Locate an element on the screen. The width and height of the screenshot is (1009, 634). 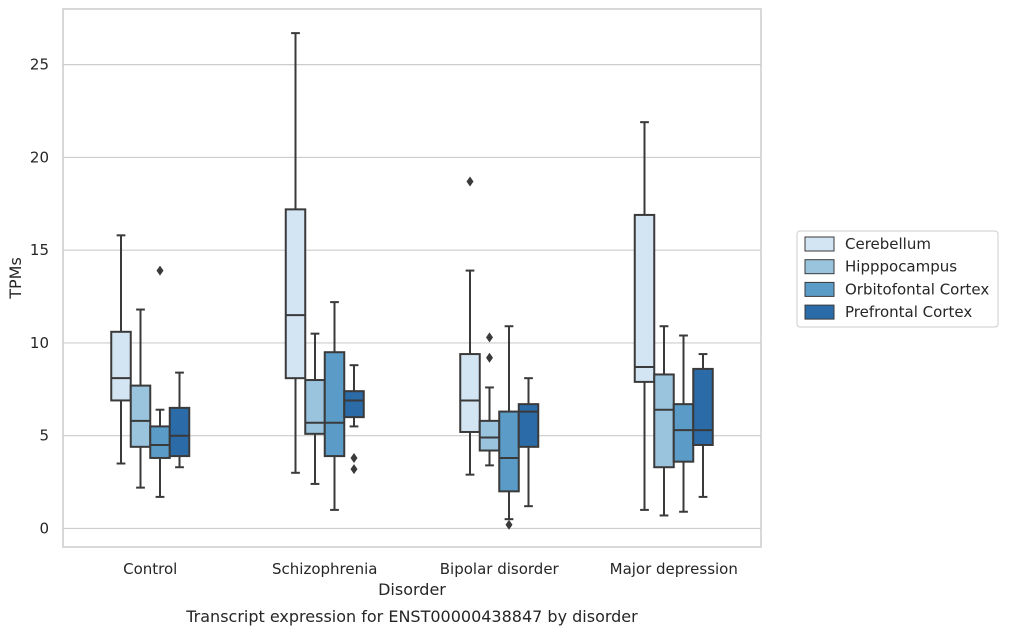
legend-entry-label: Hipppocampus is located at coordinates (901, 267).